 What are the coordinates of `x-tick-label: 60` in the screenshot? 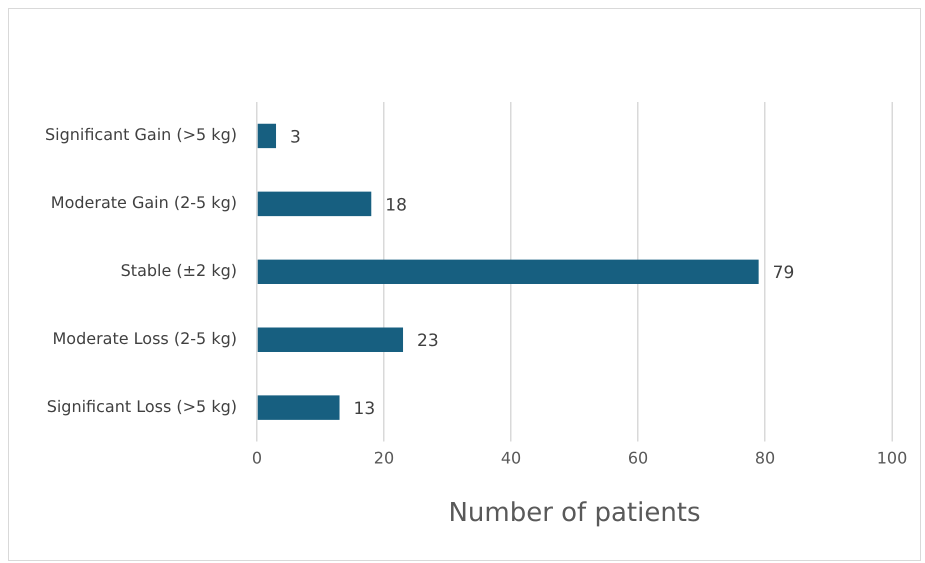 It's located at (638, 458).